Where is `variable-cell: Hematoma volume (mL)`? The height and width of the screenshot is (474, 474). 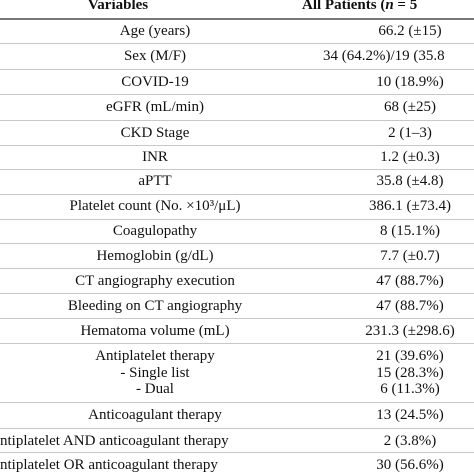
variable-cell: Hematoma volume (mL) is located at coordinates (155, 331).